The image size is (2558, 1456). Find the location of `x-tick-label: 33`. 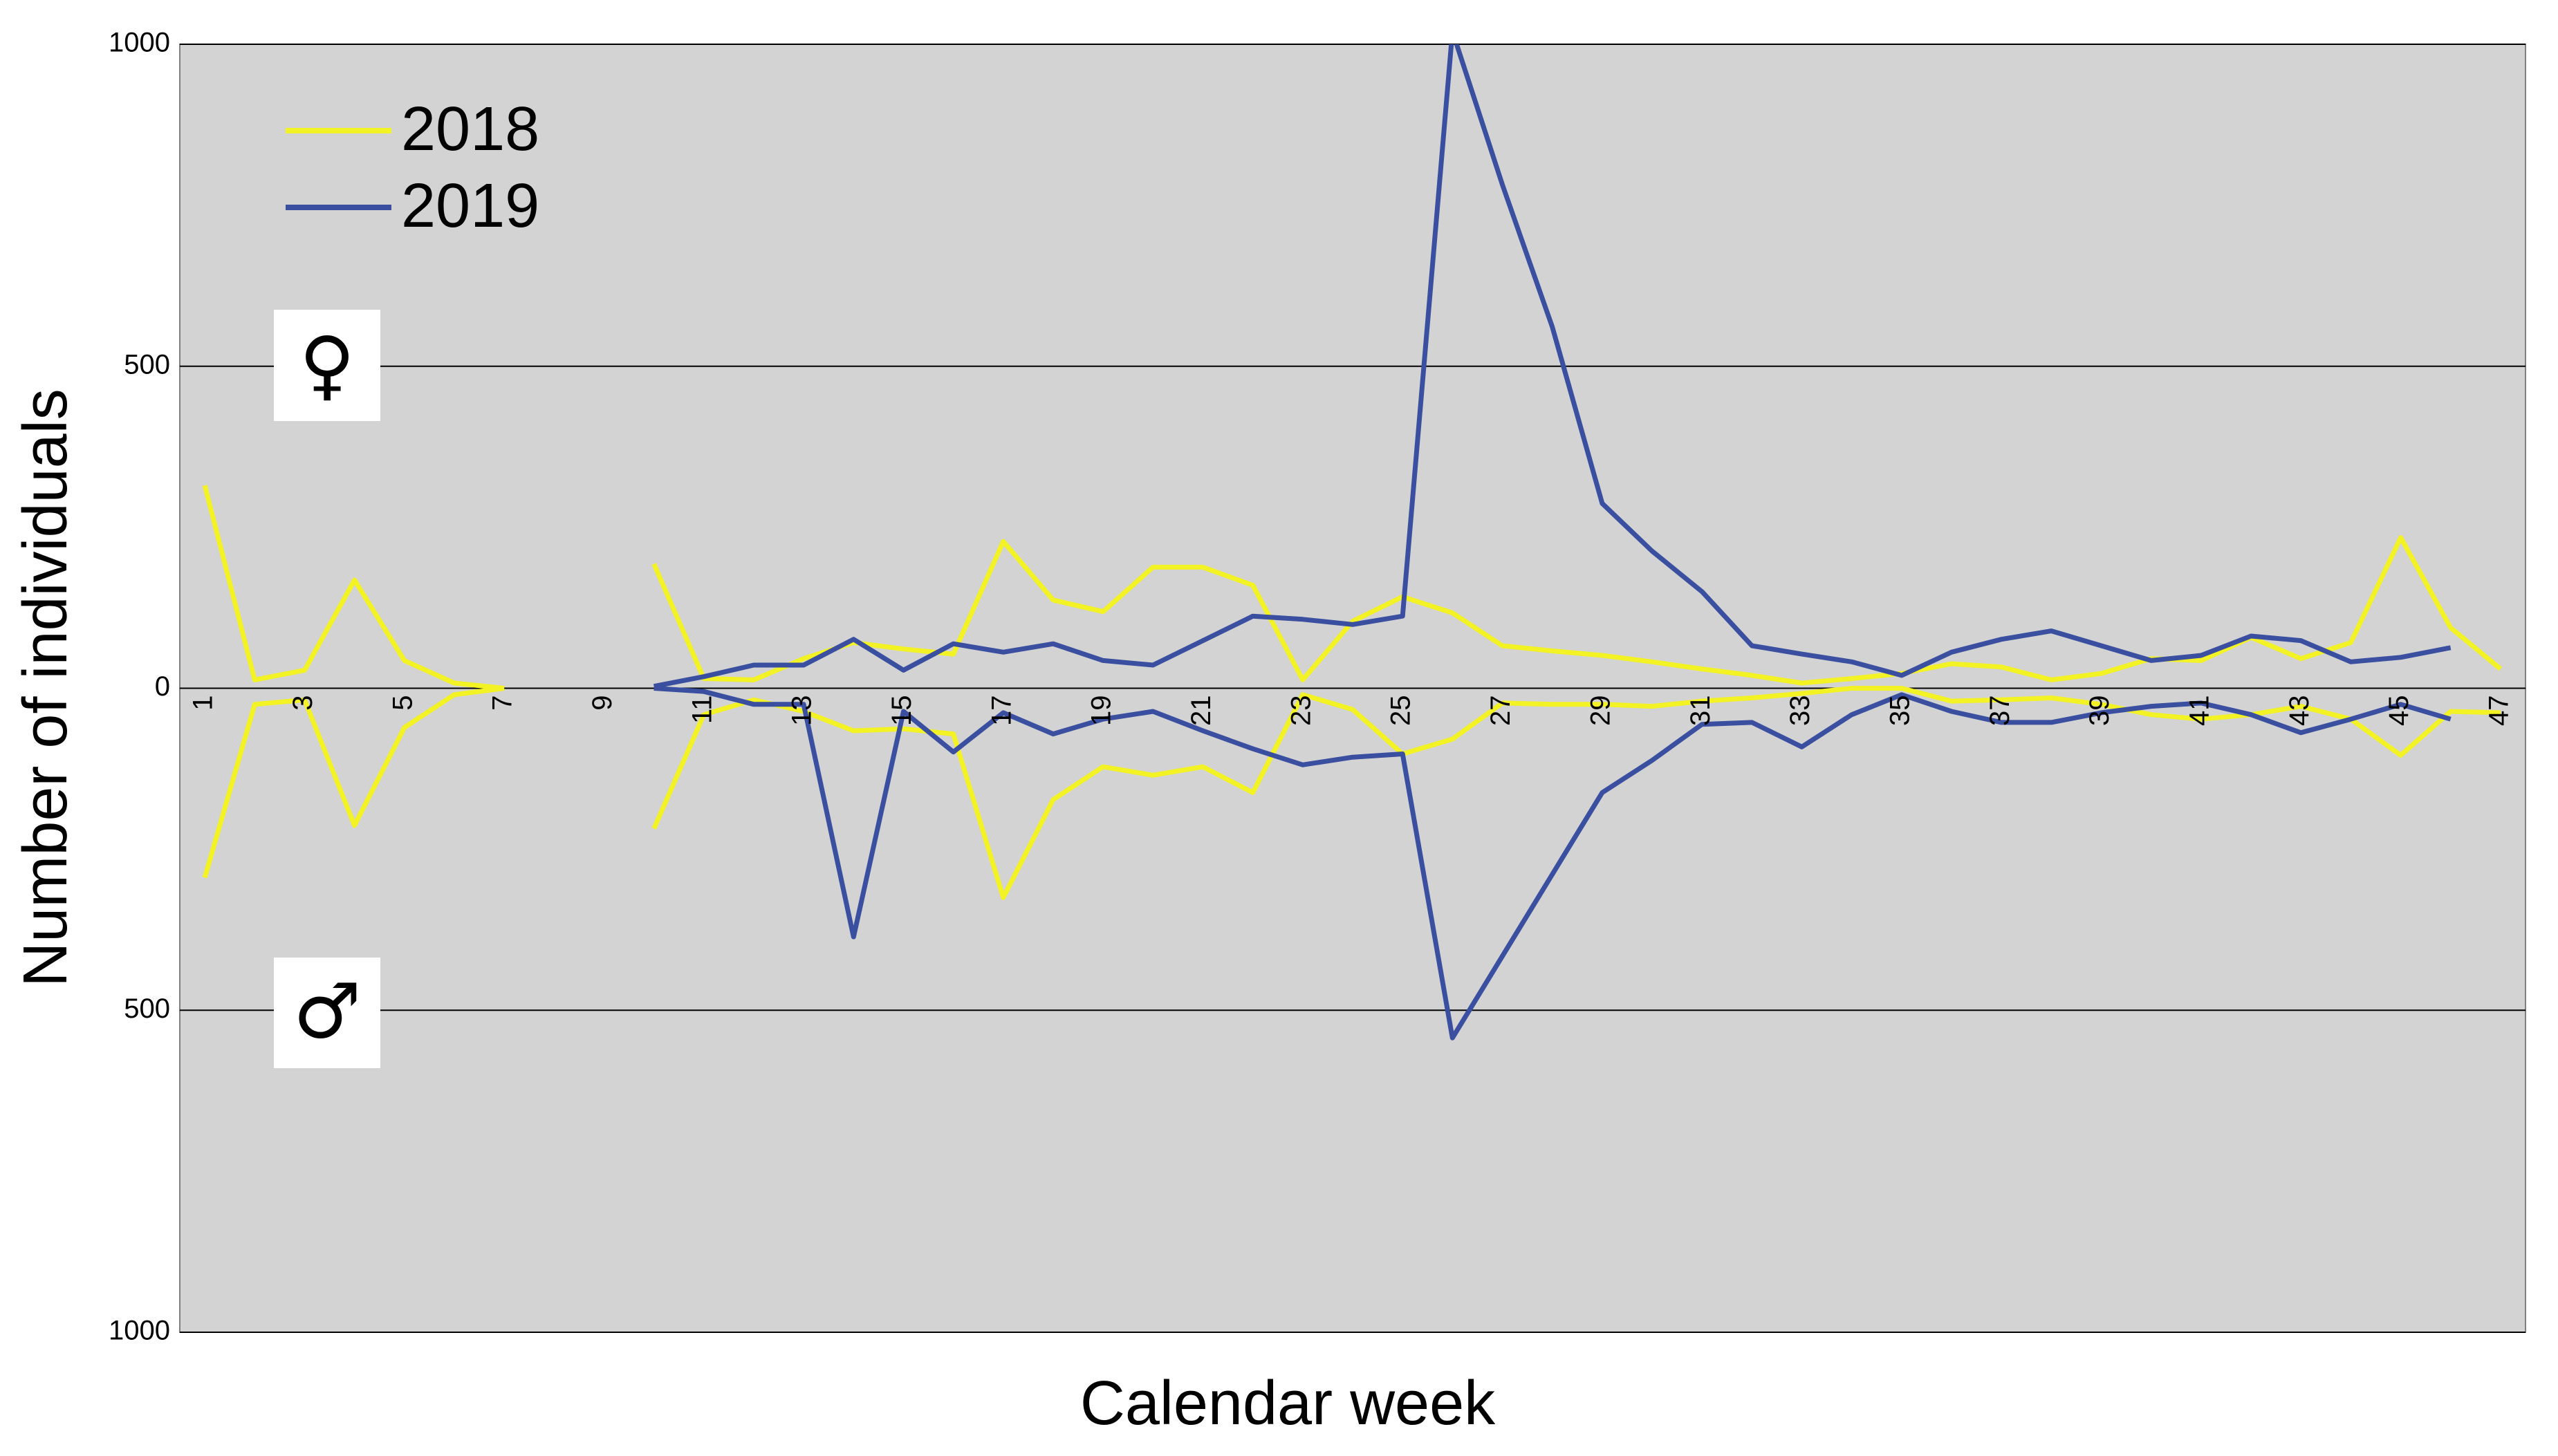

x-tick-label: 33 is located at coordinates (1800, 711).